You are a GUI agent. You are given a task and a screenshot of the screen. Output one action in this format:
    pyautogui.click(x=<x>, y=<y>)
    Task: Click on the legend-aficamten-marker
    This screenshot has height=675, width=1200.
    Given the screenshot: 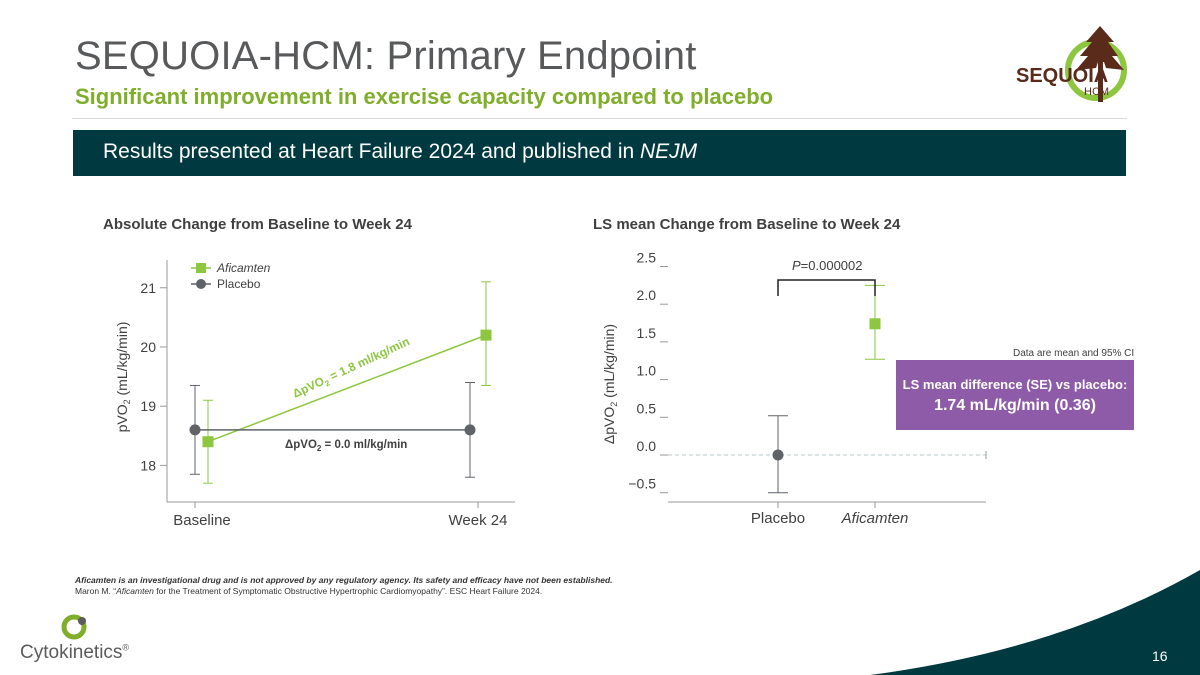 What is the action you would take?
    pyautogui.click(x=201, y=268)
    